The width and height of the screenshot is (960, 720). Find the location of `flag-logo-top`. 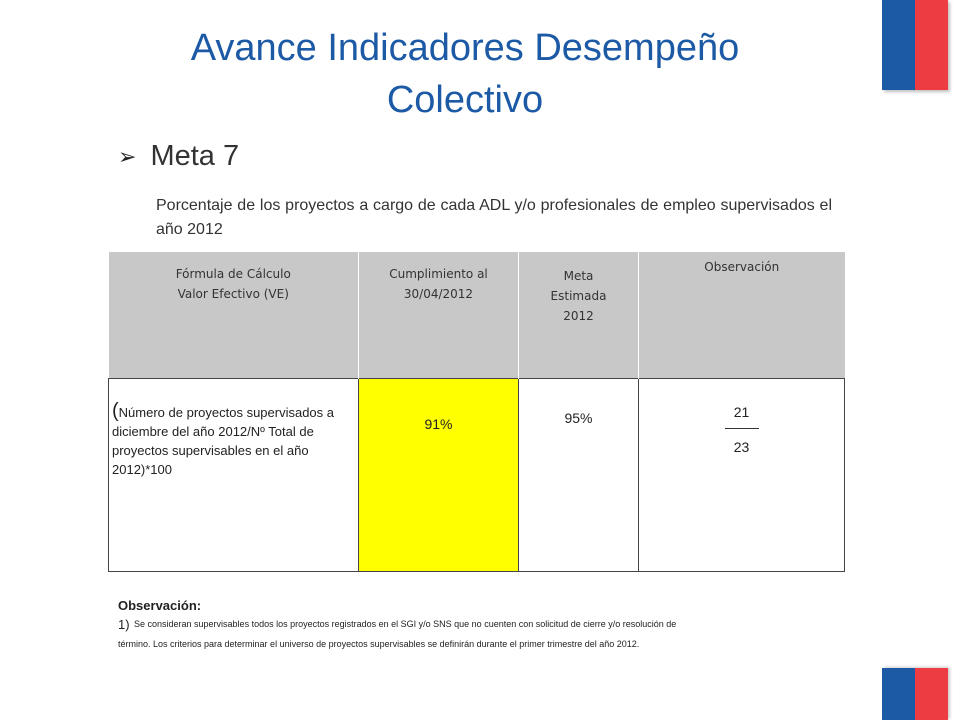

flag-logo-top is located at coordinates (915, 45).